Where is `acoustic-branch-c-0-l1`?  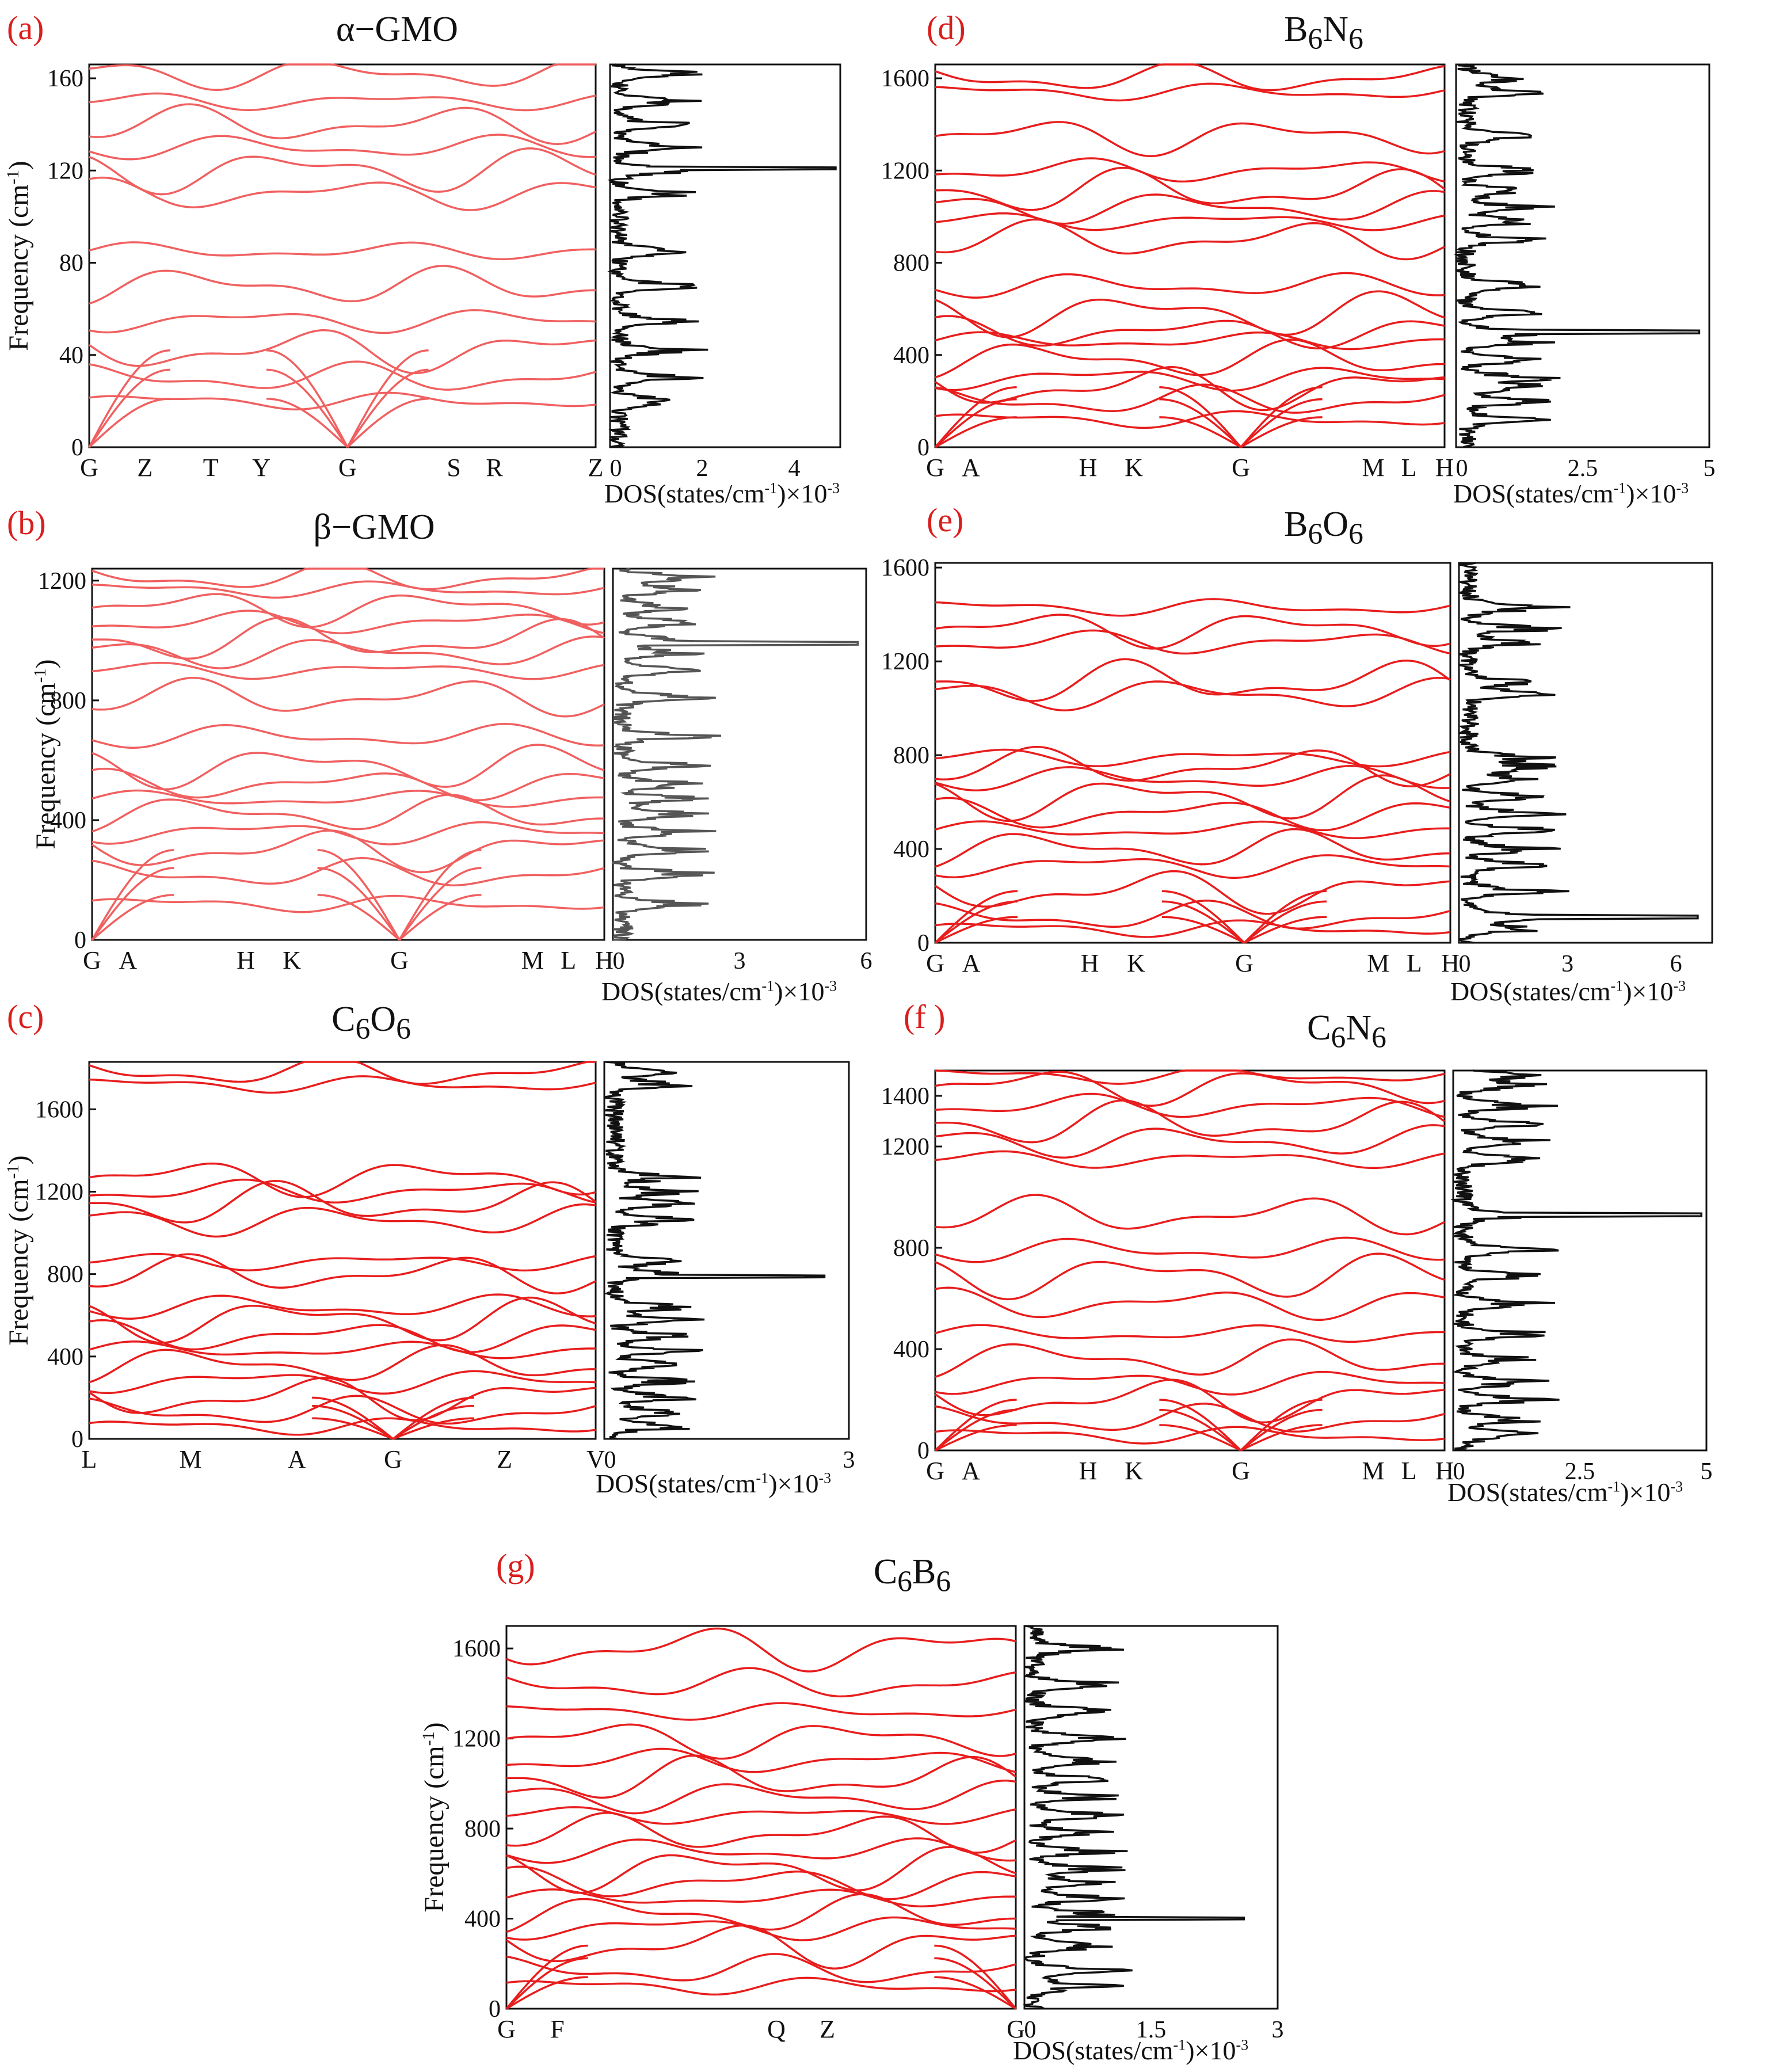 acoustic-branch-c-0-l1 is located at coordinates (353, 1422).